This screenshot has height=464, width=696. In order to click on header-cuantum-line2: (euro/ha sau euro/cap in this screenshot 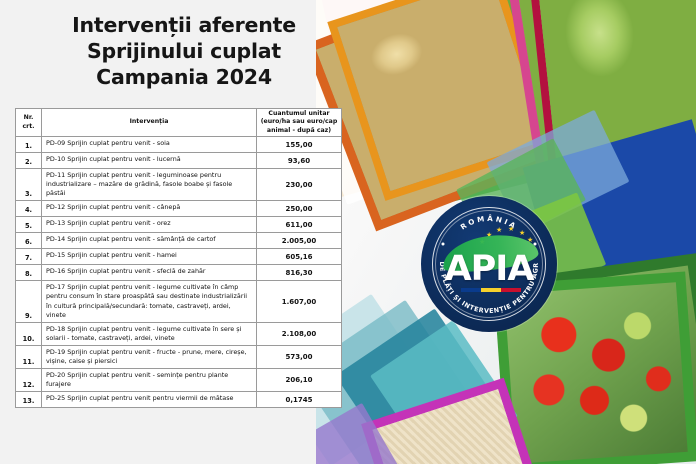, I will do `click(299, 122)`.